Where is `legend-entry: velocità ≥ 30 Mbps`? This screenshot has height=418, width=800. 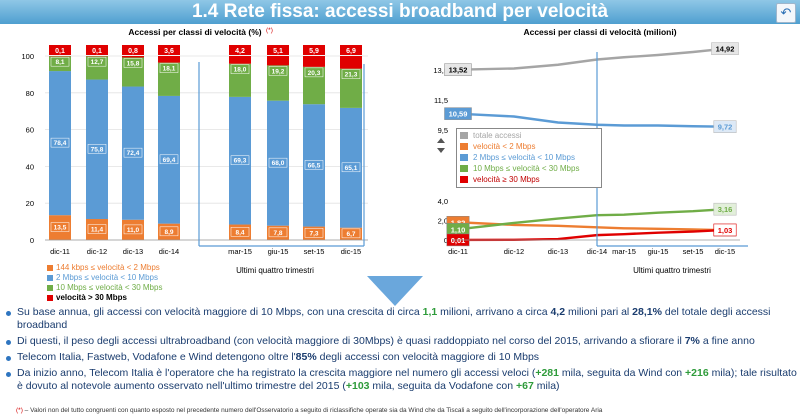
legend-entry: velocità ≥ 30 Mbps is located at coordinates (529, 179).